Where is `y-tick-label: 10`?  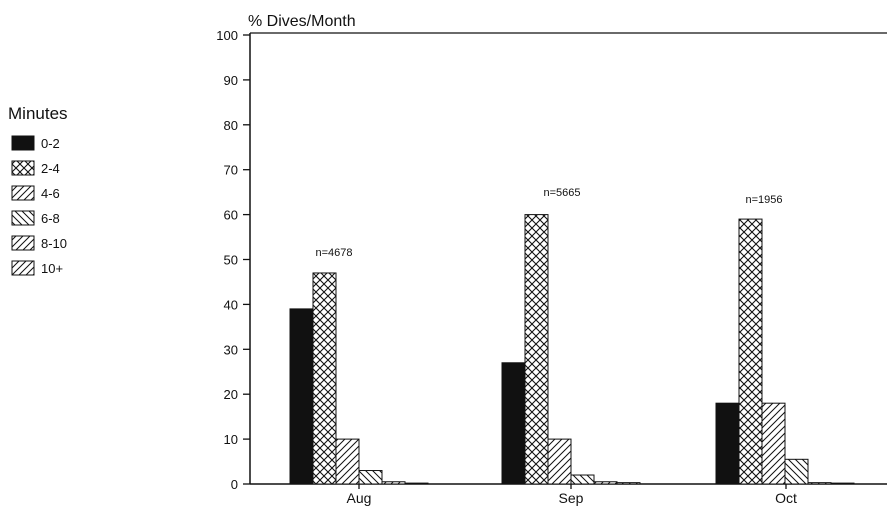 y-tick-label: 10 is located at coordinates (231, 439).